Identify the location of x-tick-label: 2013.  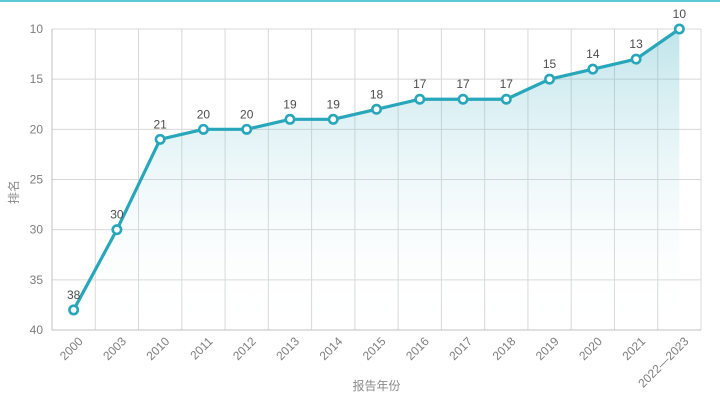
(287, 348).